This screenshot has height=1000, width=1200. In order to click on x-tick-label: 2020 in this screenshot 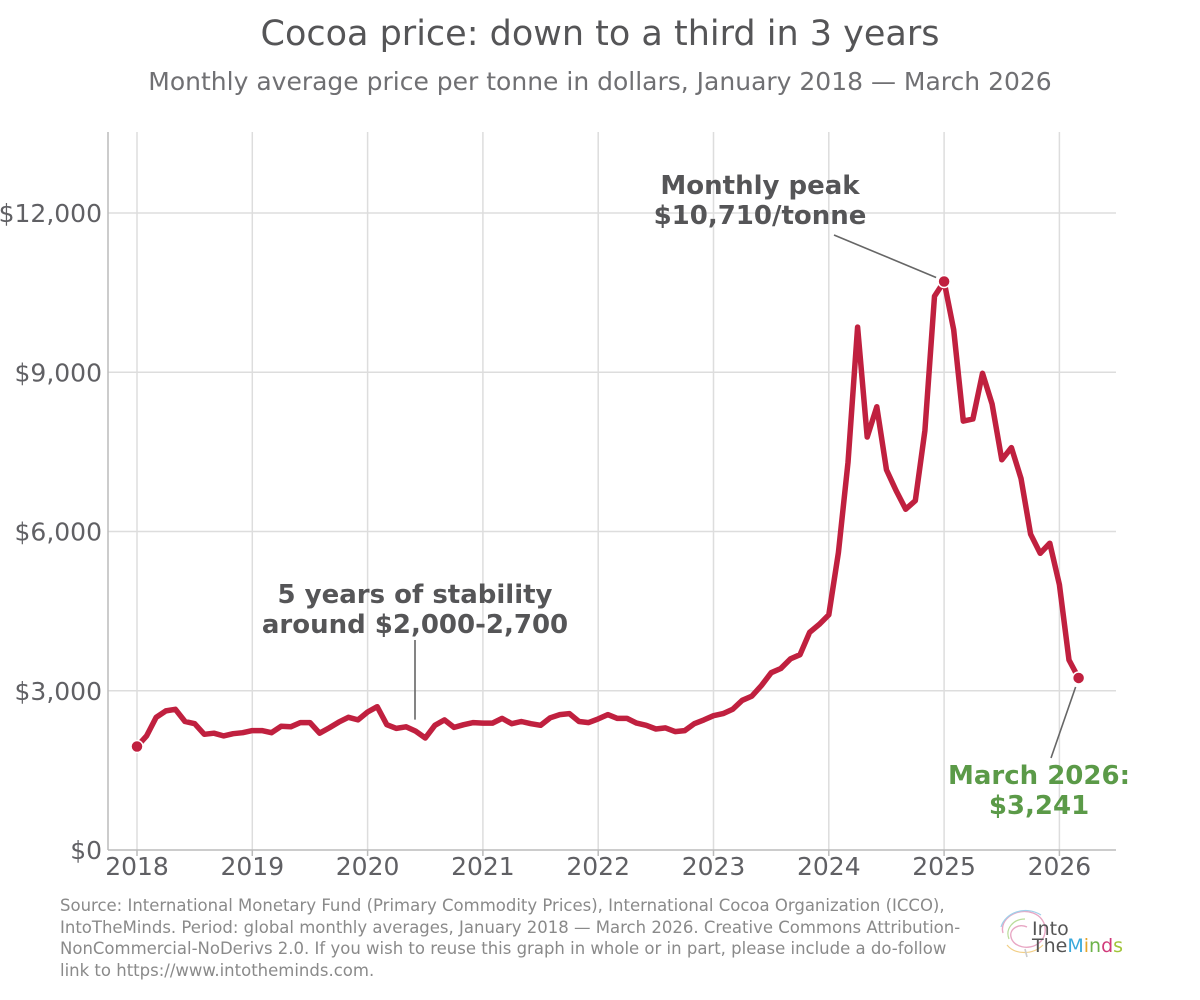, I will do `click(368, 866)`.